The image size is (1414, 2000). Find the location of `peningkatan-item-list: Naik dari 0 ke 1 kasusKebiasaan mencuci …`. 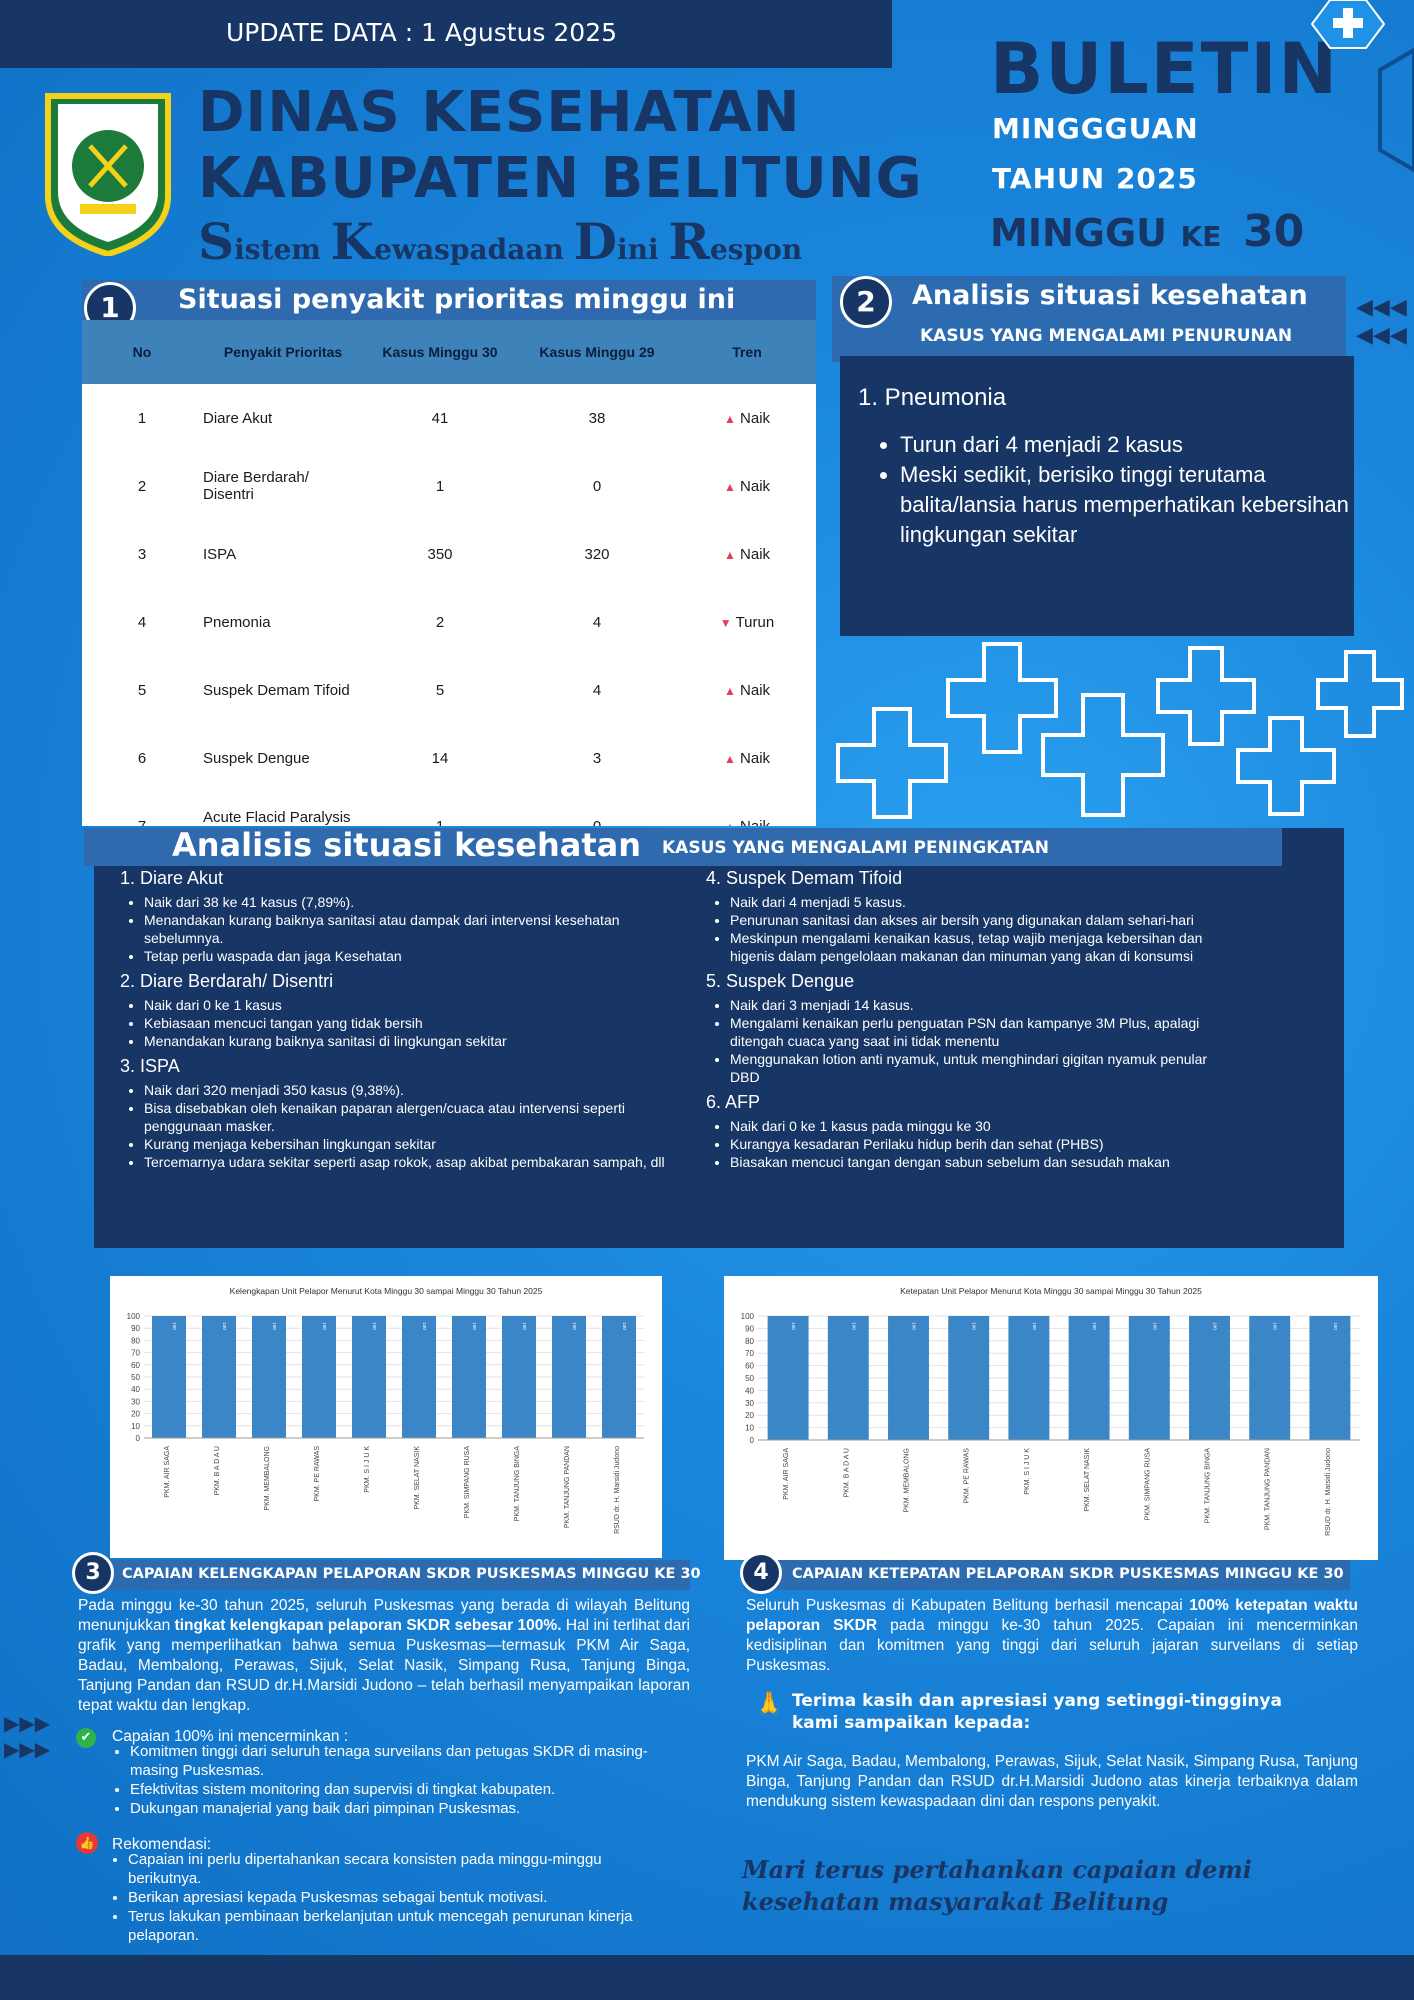

peningkatan-item-list: Naik dari 0 ke 1 kasusKebiasaan mencuci … is located at coordinates (395, 1023).